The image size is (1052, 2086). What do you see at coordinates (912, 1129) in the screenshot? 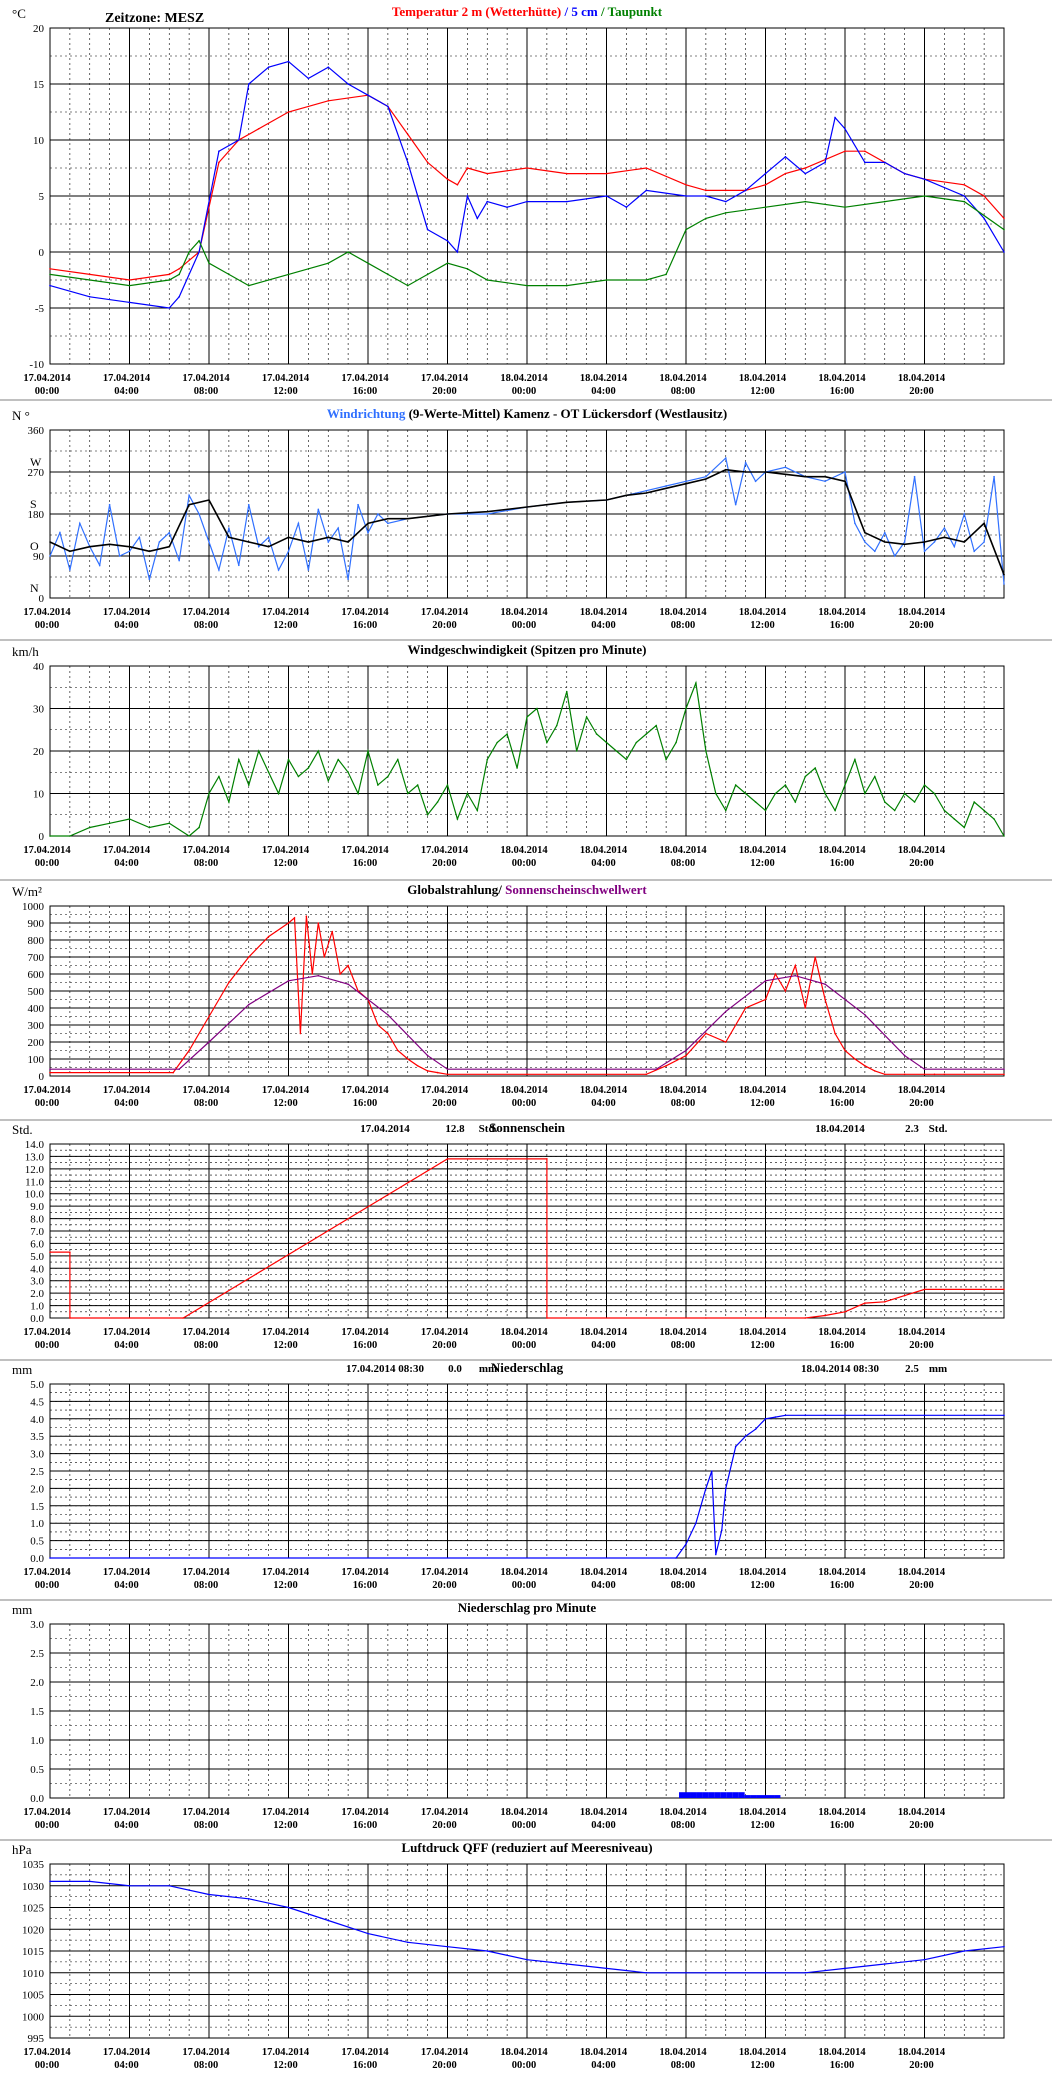
I see `annotation-value: 2.3` at bounding box center [912, 1129].